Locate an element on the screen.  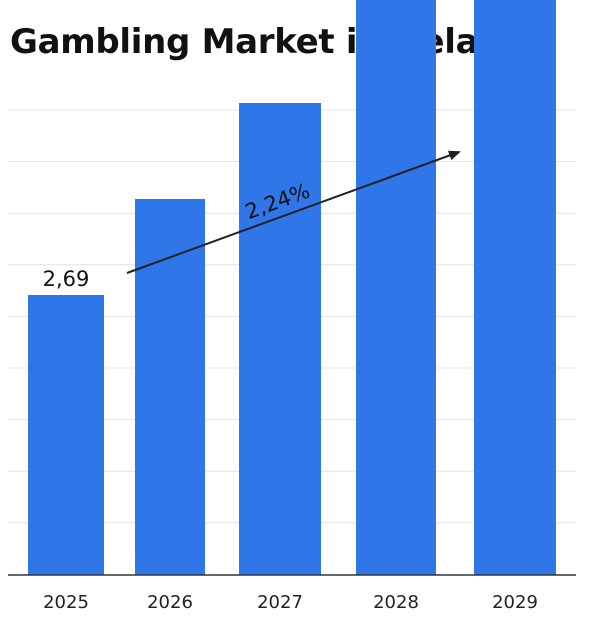
data-label: 2,69 is located at coordinates (66, 279).